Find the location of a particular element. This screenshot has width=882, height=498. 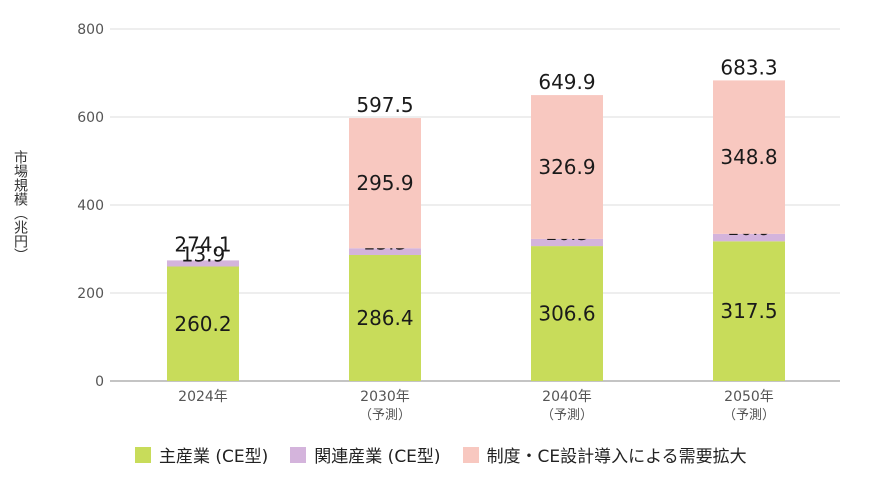

data-label: 286.4 is located at coordinates (384, 318).